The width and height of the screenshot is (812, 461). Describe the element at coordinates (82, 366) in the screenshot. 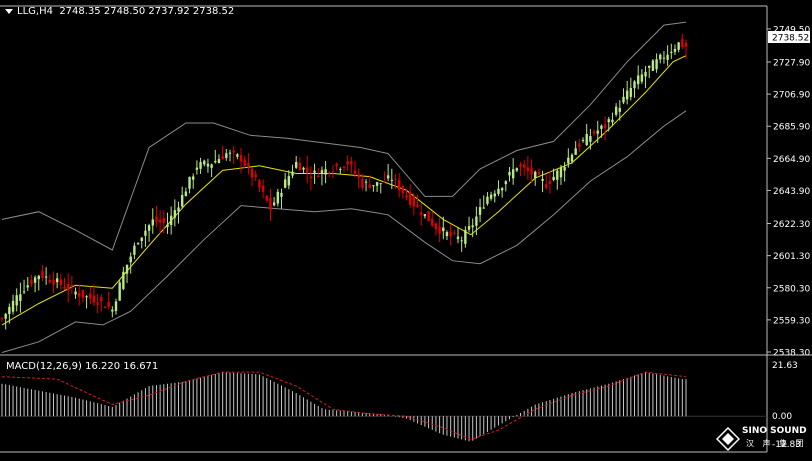

I see `macd-header: MACD(12,26,9) 16.220 16.671` at that location.